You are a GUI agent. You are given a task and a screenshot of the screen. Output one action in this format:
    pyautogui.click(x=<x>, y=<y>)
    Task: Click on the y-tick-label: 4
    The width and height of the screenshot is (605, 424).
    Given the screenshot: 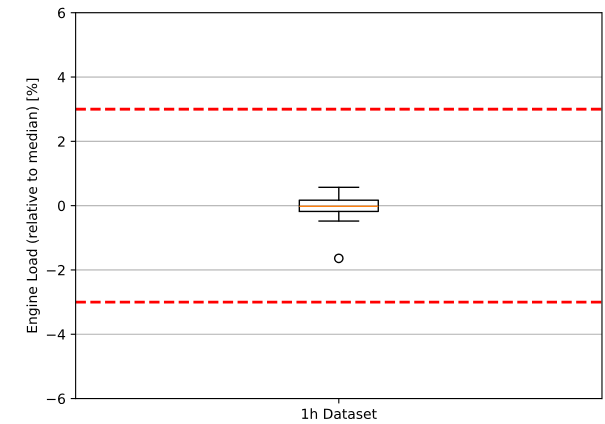 What is the action you would take?
    pyautogui.click(x=62, y=77)
    